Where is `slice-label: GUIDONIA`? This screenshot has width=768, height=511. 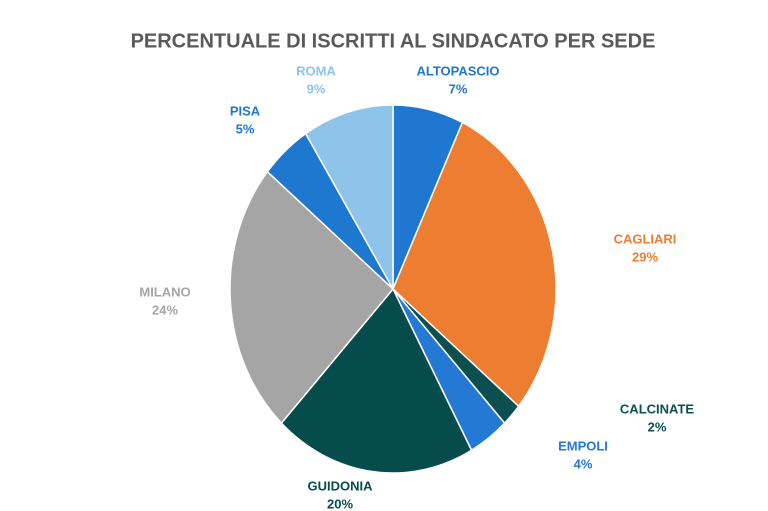
slice-label: GUIDONIA is located at coordinates (341, 485).